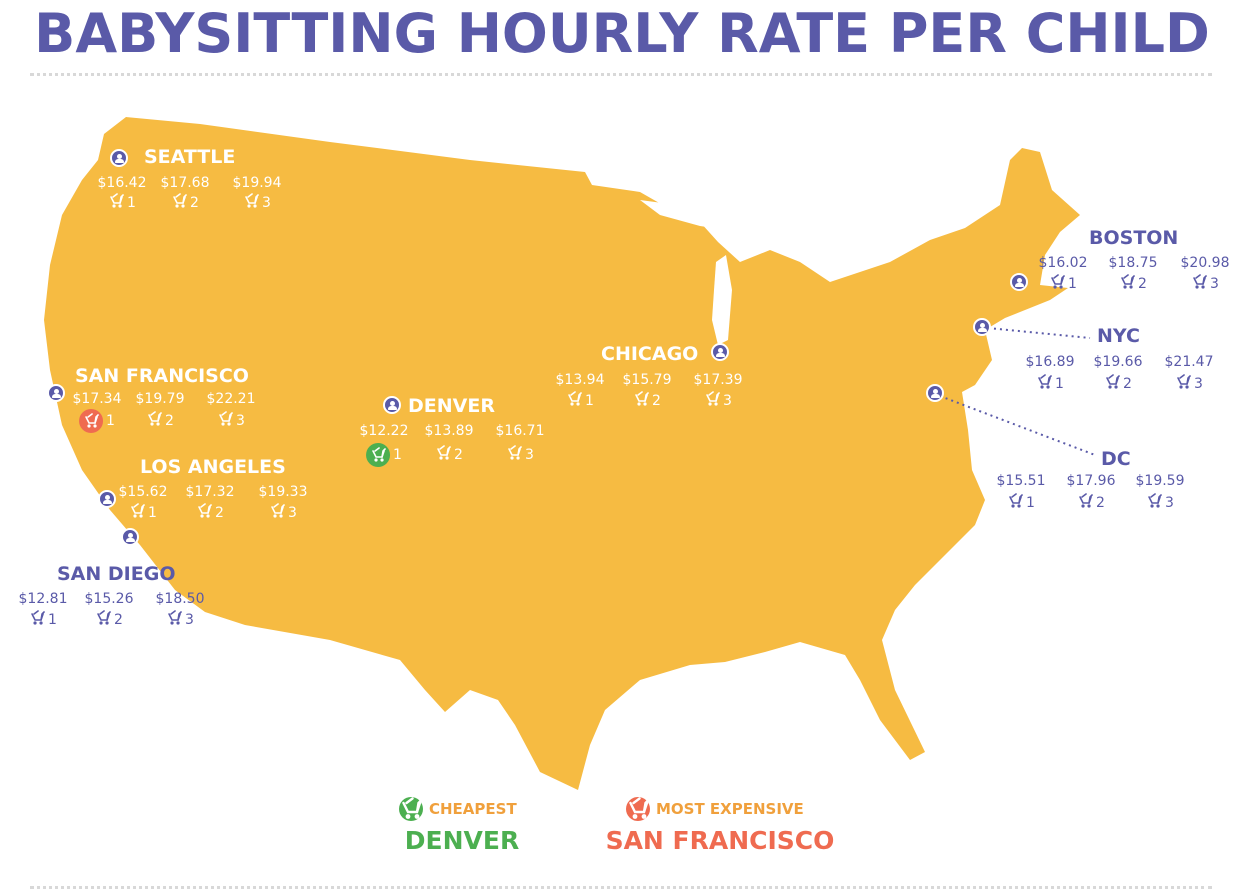 The height and width of the screenshot is (894, 1244). What do you see at coordinates (1133, 263) in the screenshot?
I see `price-boston-2-child: $18.75` at bounding box center [1133, 263].